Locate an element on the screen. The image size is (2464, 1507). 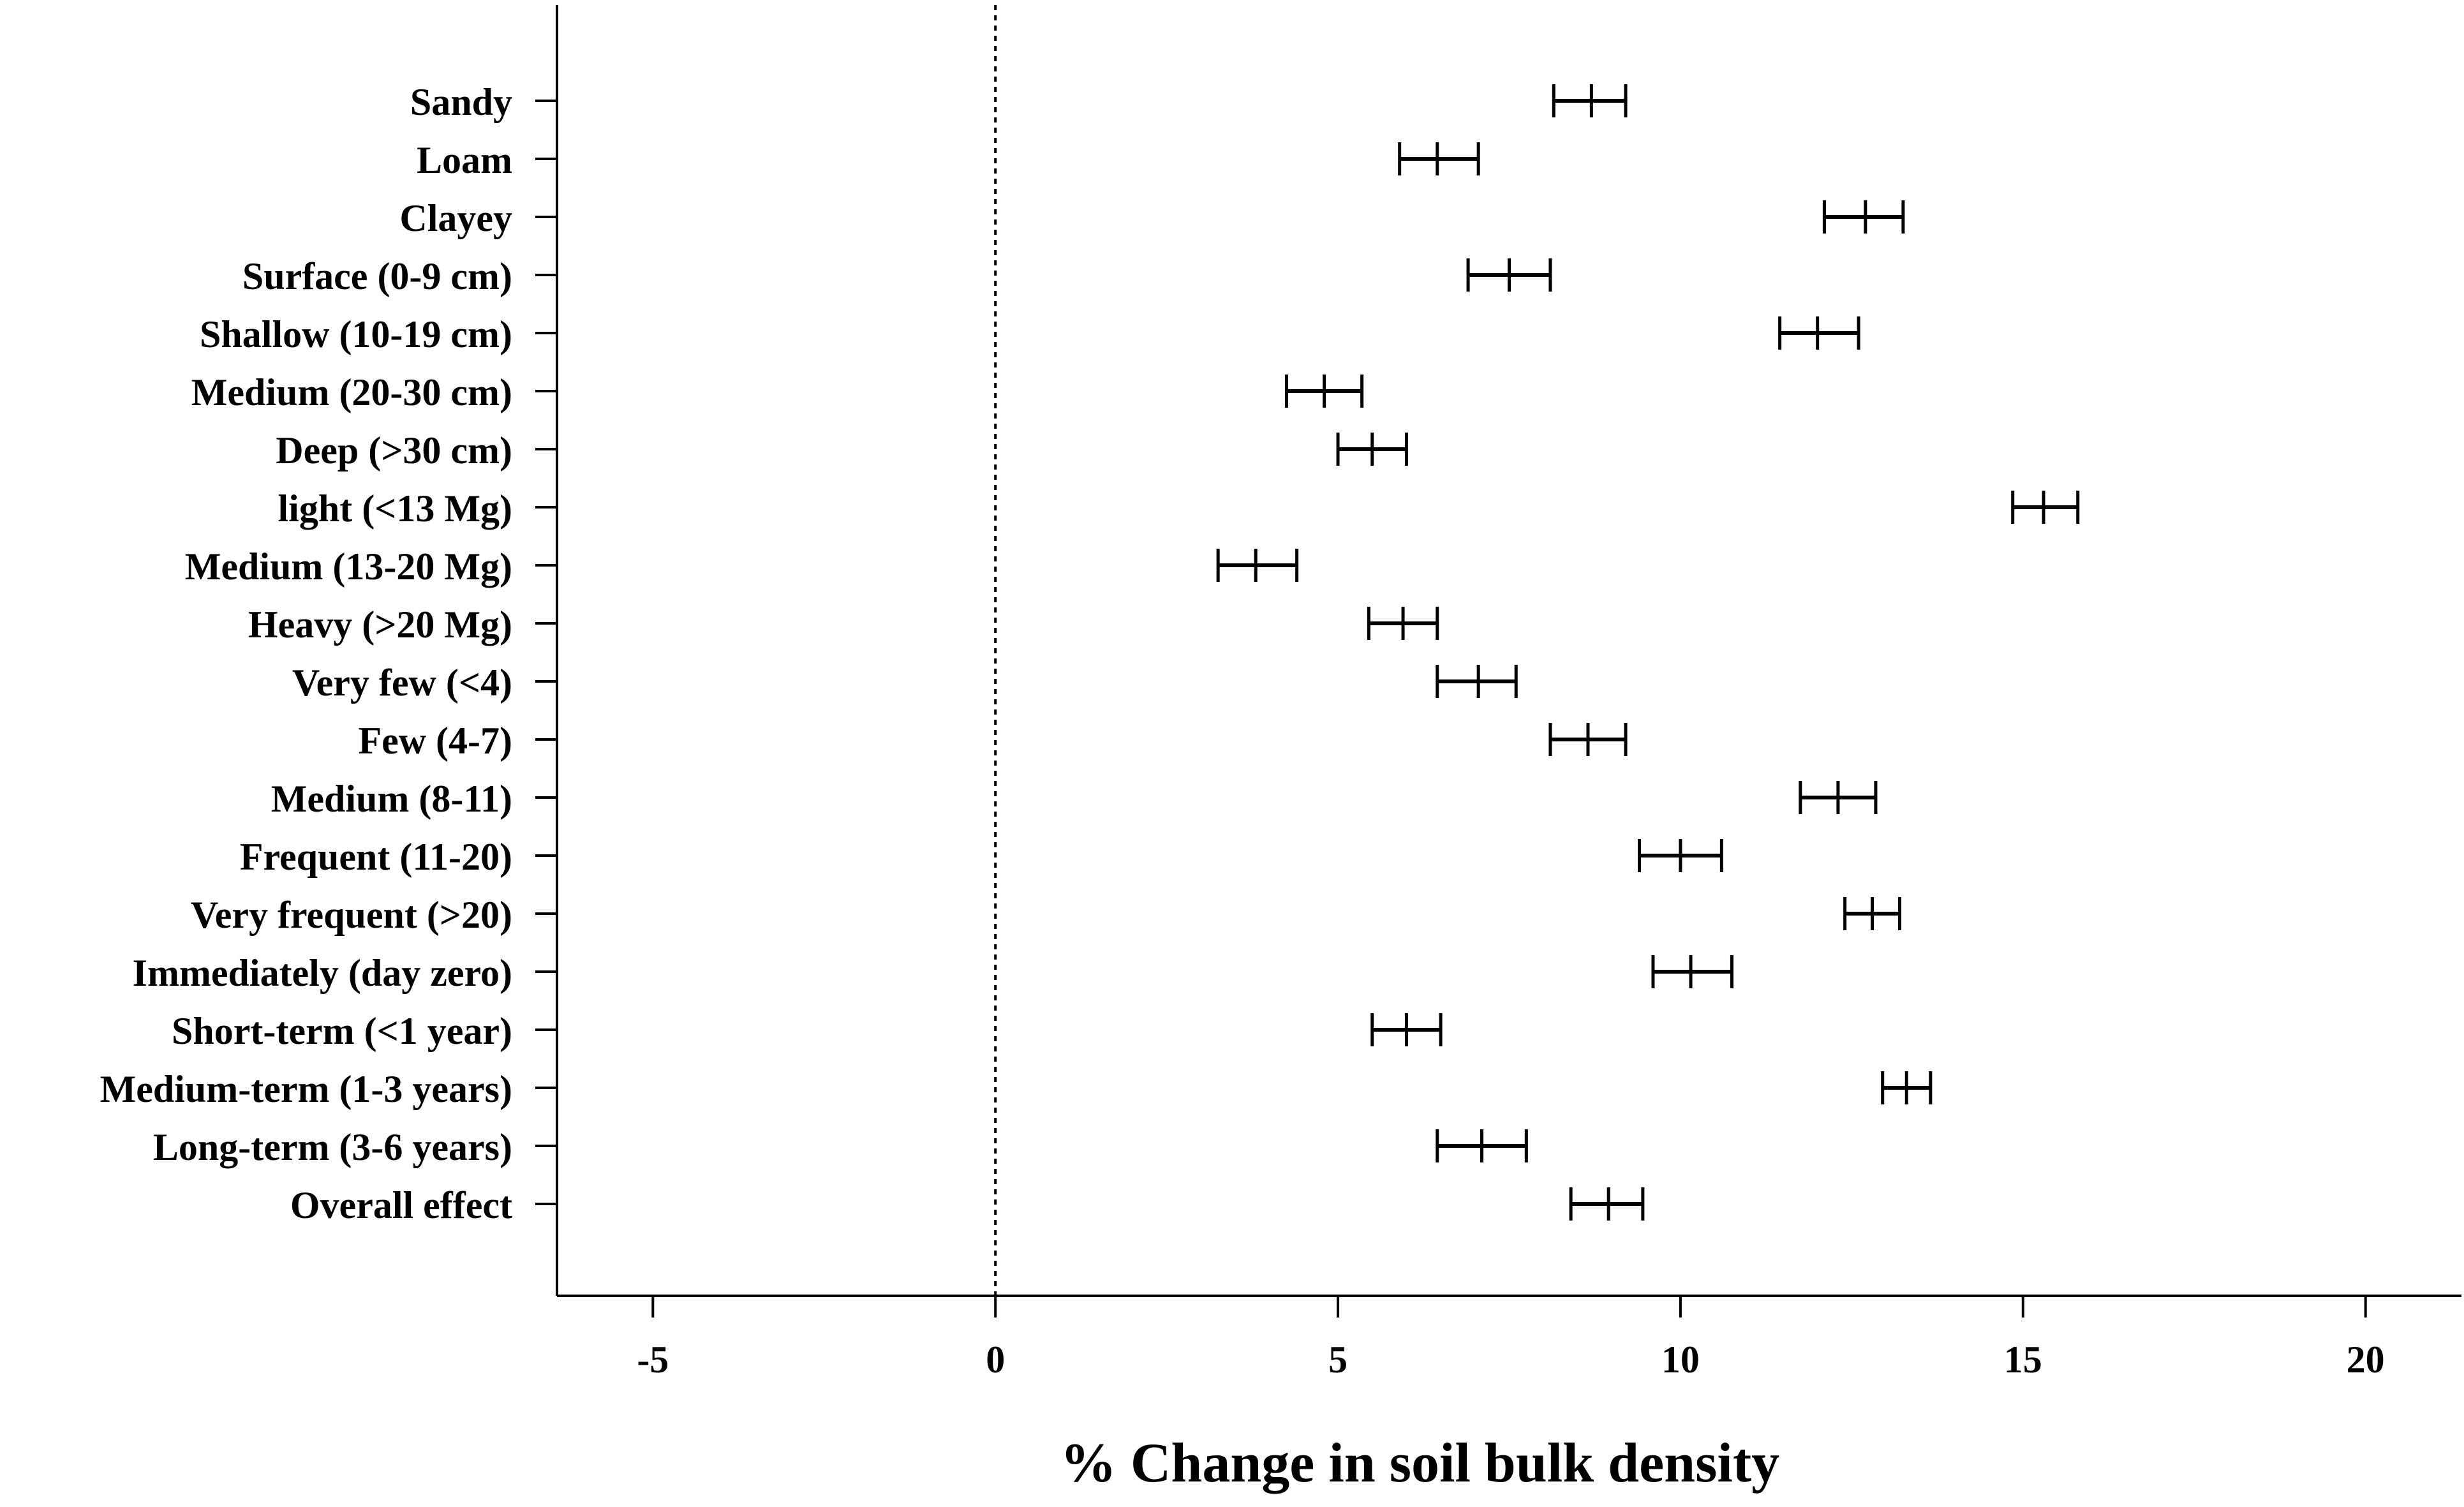
x-tick-label: 0 is located at coordinates (995, 1360).